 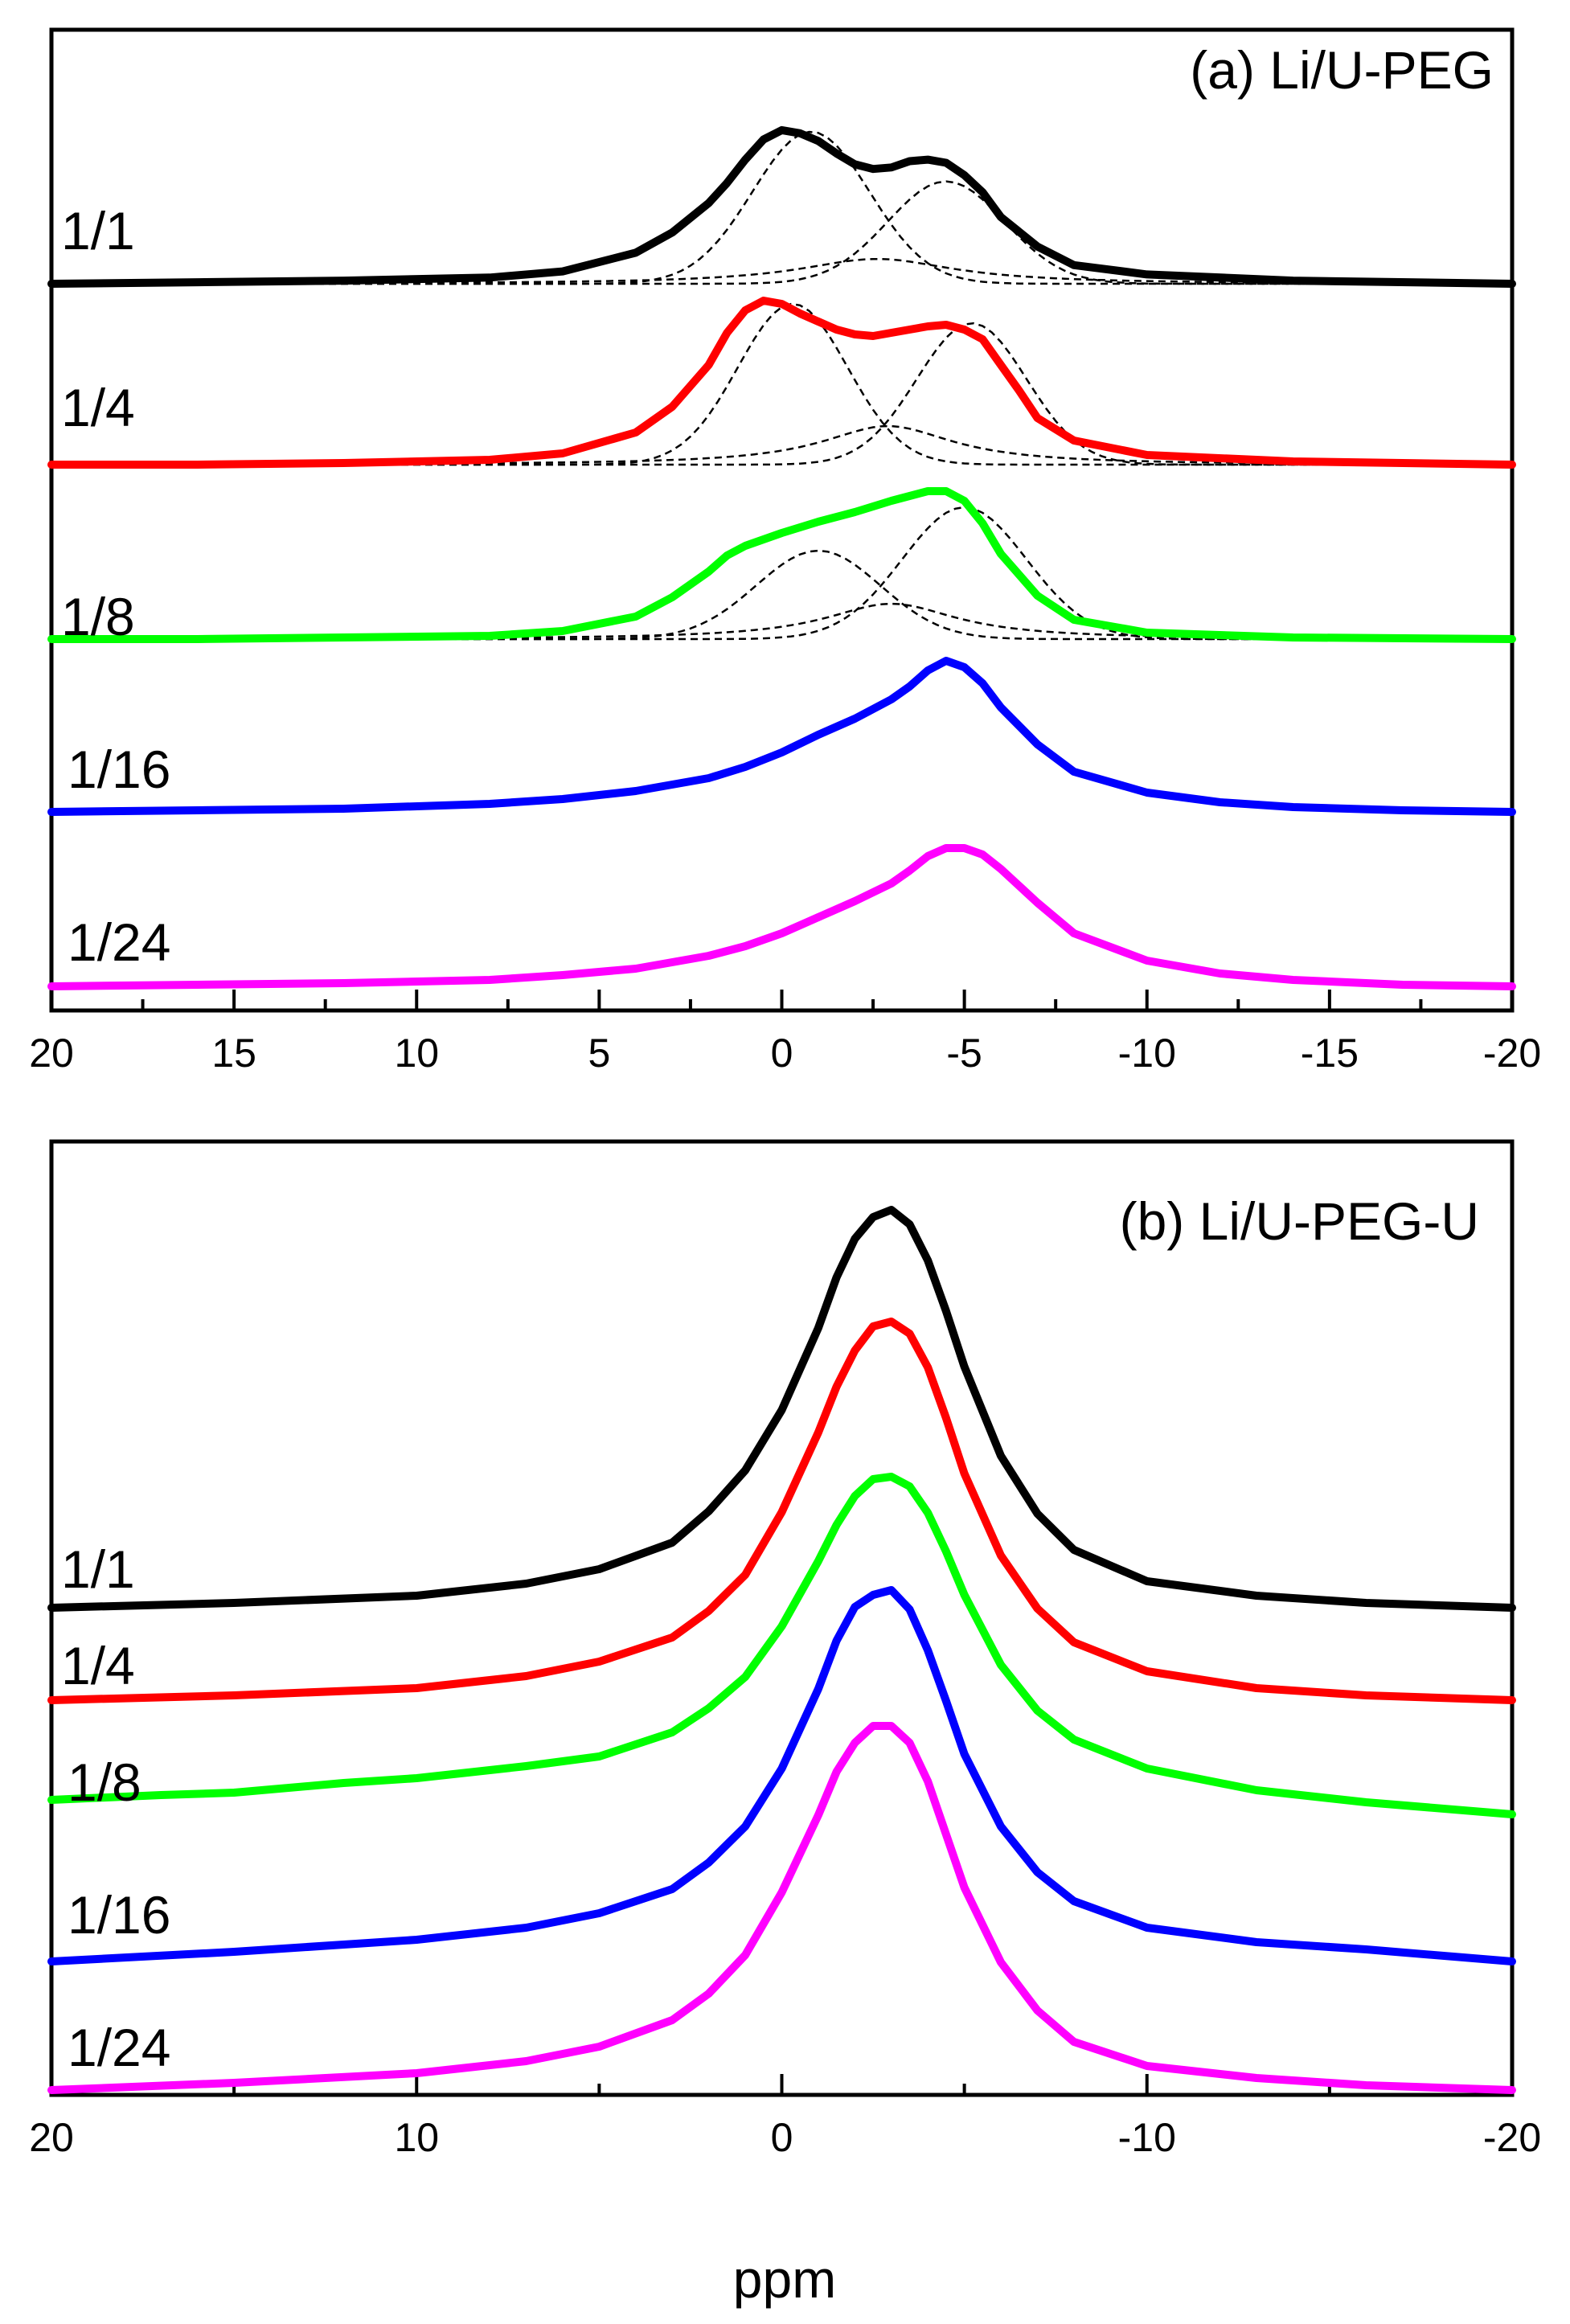 I want to click on x-axis-label: ppm, so click(x=784, y=2279).